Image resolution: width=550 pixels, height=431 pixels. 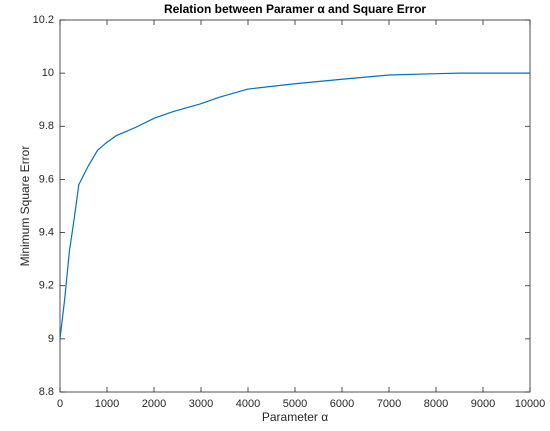 What do you see at coordinates (248, 404) in the screenshot?
I see `x-tick-label: 4000` at bounding box center [248, 404].